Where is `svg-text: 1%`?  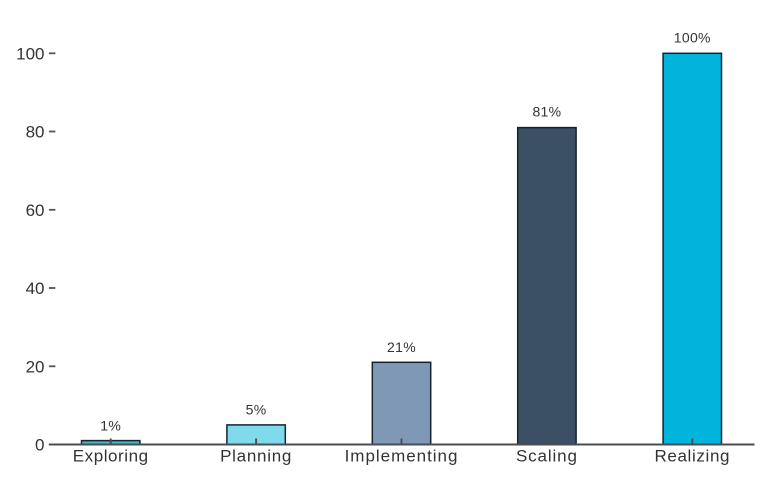 svg-text: 1% is located at coordinates (110, 425).